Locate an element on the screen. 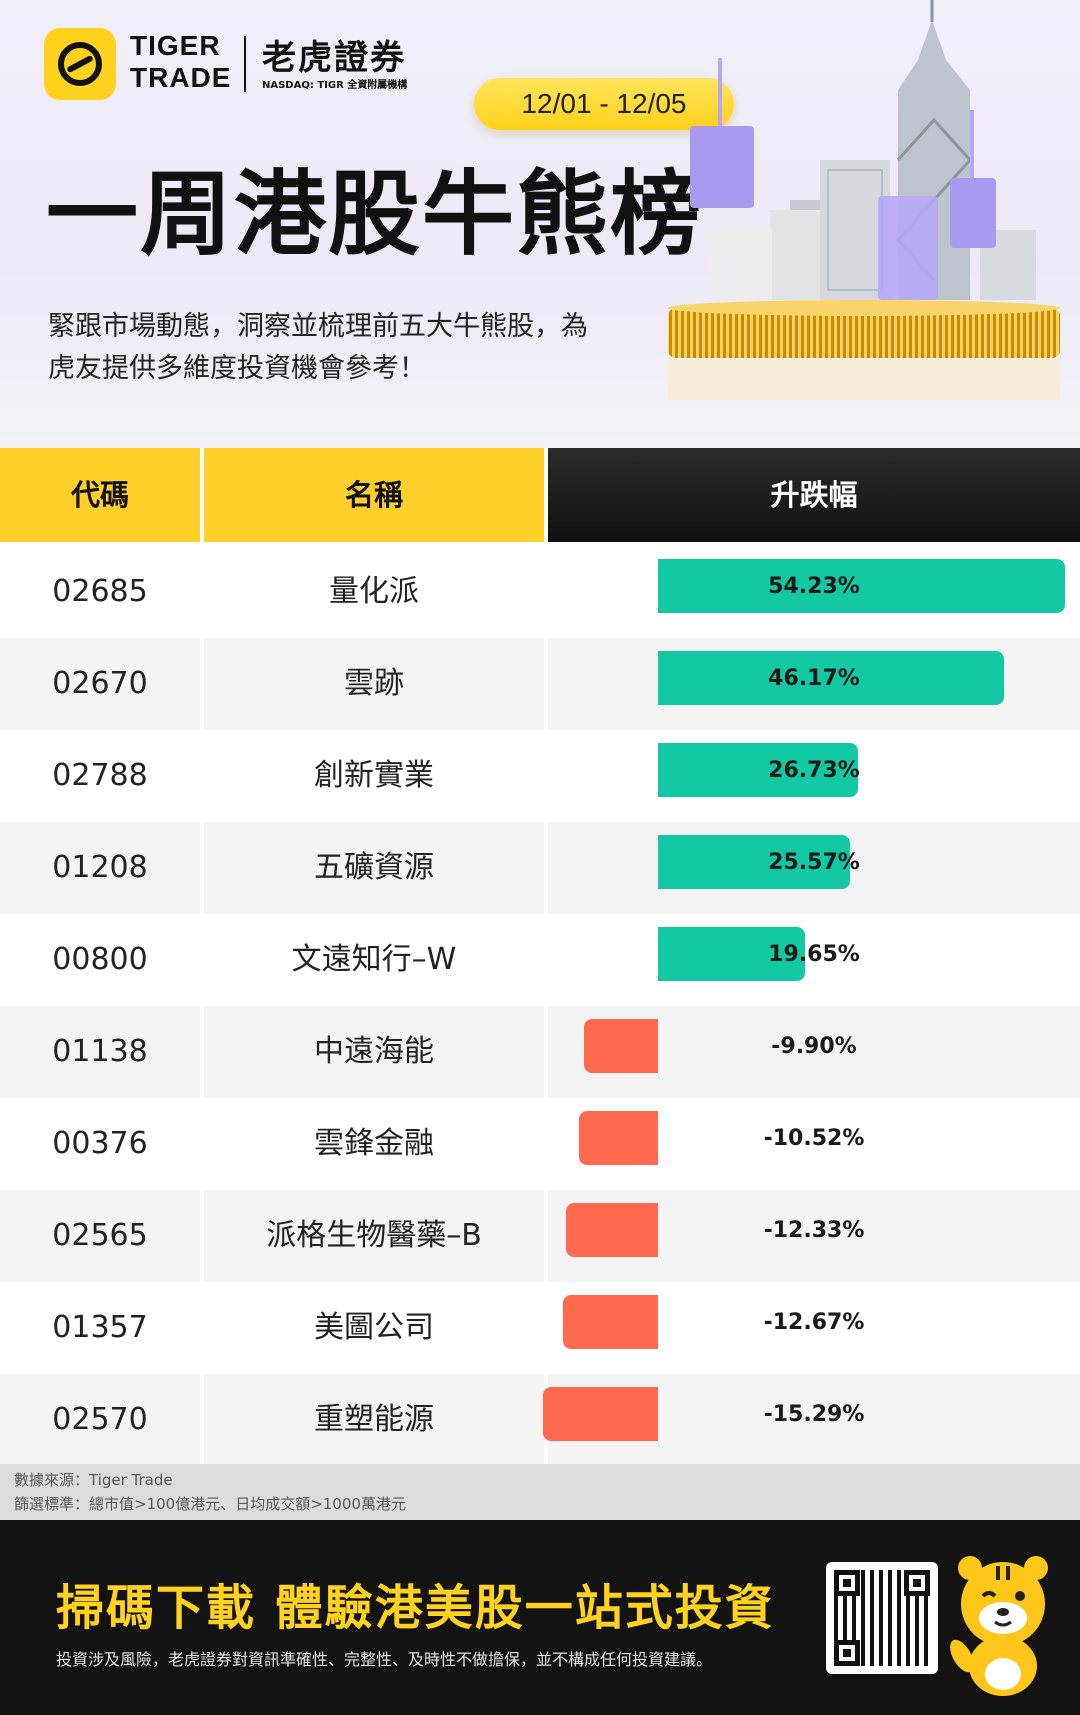  stock-code: 01357 is located at coordinates (100, 1327).